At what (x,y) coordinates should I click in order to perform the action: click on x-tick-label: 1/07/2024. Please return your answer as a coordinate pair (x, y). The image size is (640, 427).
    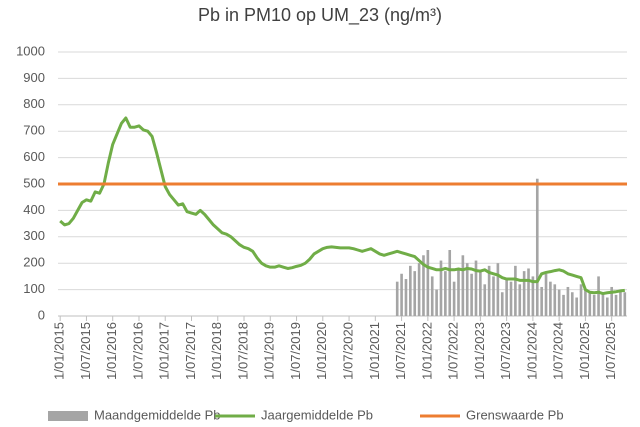
    Looking at the image, I should click on (558, 351).